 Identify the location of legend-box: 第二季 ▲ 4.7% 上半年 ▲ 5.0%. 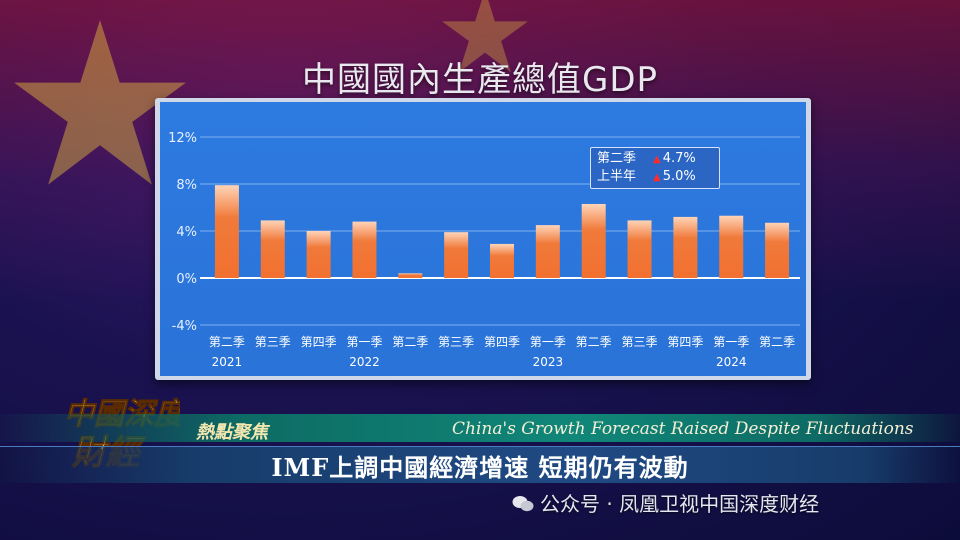
(655, 168).